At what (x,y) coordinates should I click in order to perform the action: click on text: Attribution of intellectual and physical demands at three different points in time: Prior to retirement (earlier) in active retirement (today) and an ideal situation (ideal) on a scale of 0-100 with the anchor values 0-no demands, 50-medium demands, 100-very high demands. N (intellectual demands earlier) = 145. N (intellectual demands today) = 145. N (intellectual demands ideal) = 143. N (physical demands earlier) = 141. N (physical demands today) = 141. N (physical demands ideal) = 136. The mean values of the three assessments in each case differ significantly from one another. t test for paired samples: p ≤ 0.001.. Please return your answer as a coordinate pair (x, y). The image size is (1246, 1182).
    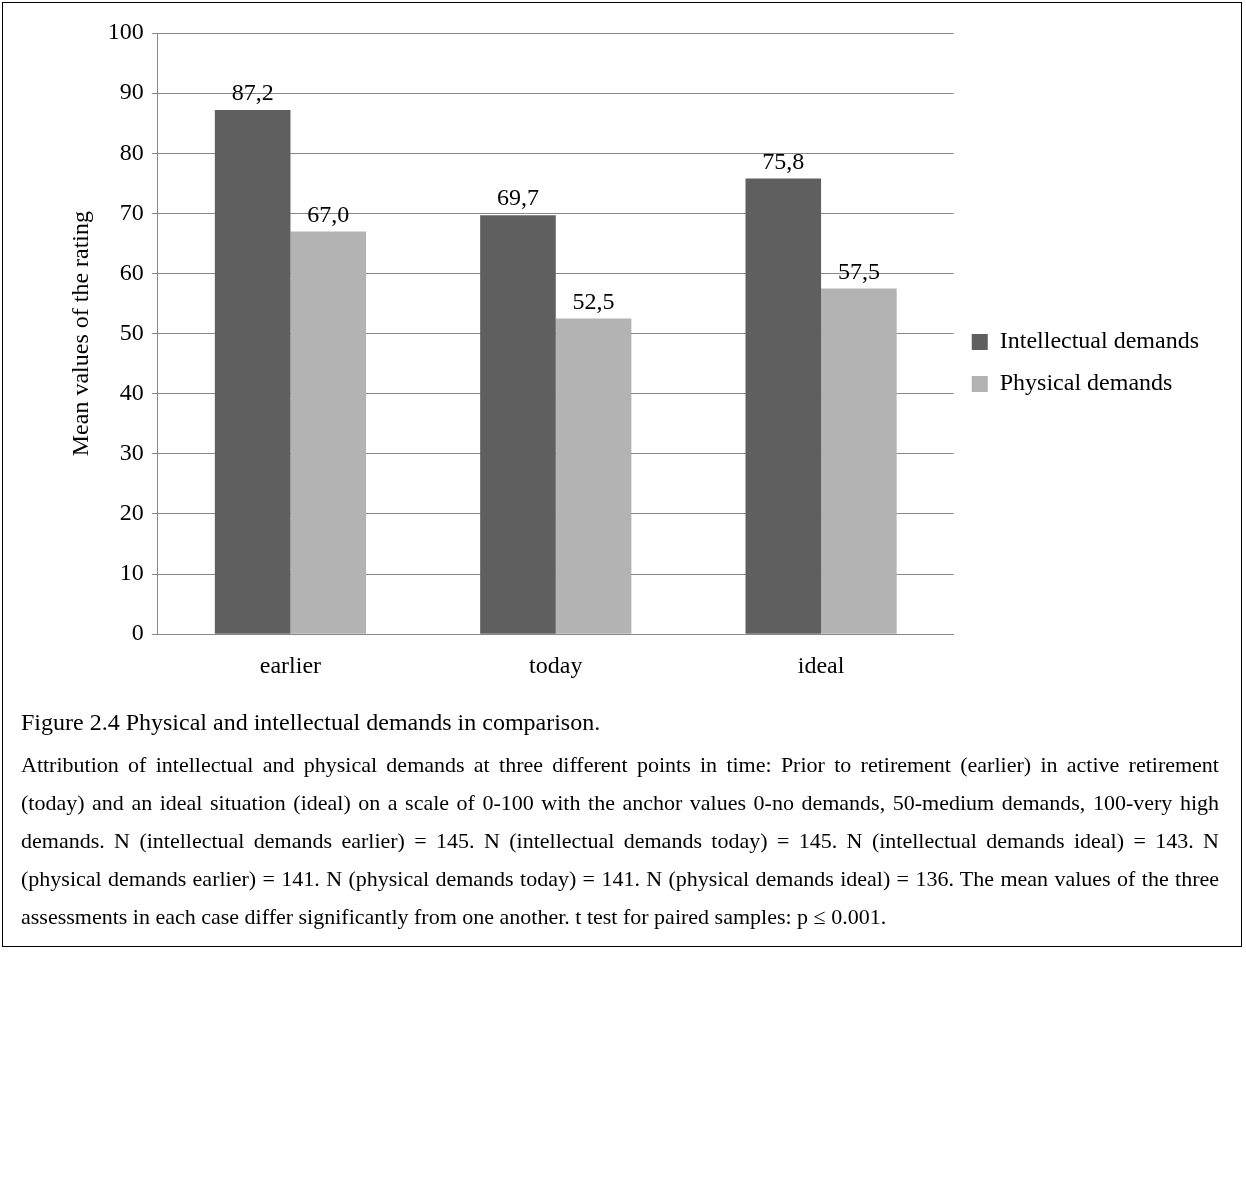
    Looking at the image, I should click on (620, 841).